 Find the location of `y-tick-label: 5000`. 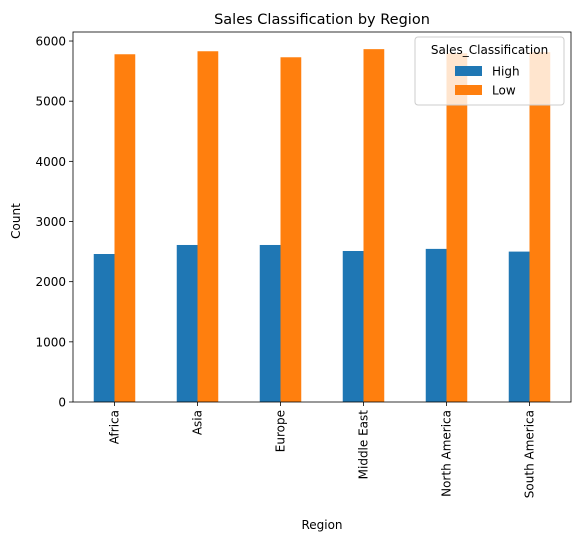

y-tick-label: 5000 is located at coordinates (50, 102).